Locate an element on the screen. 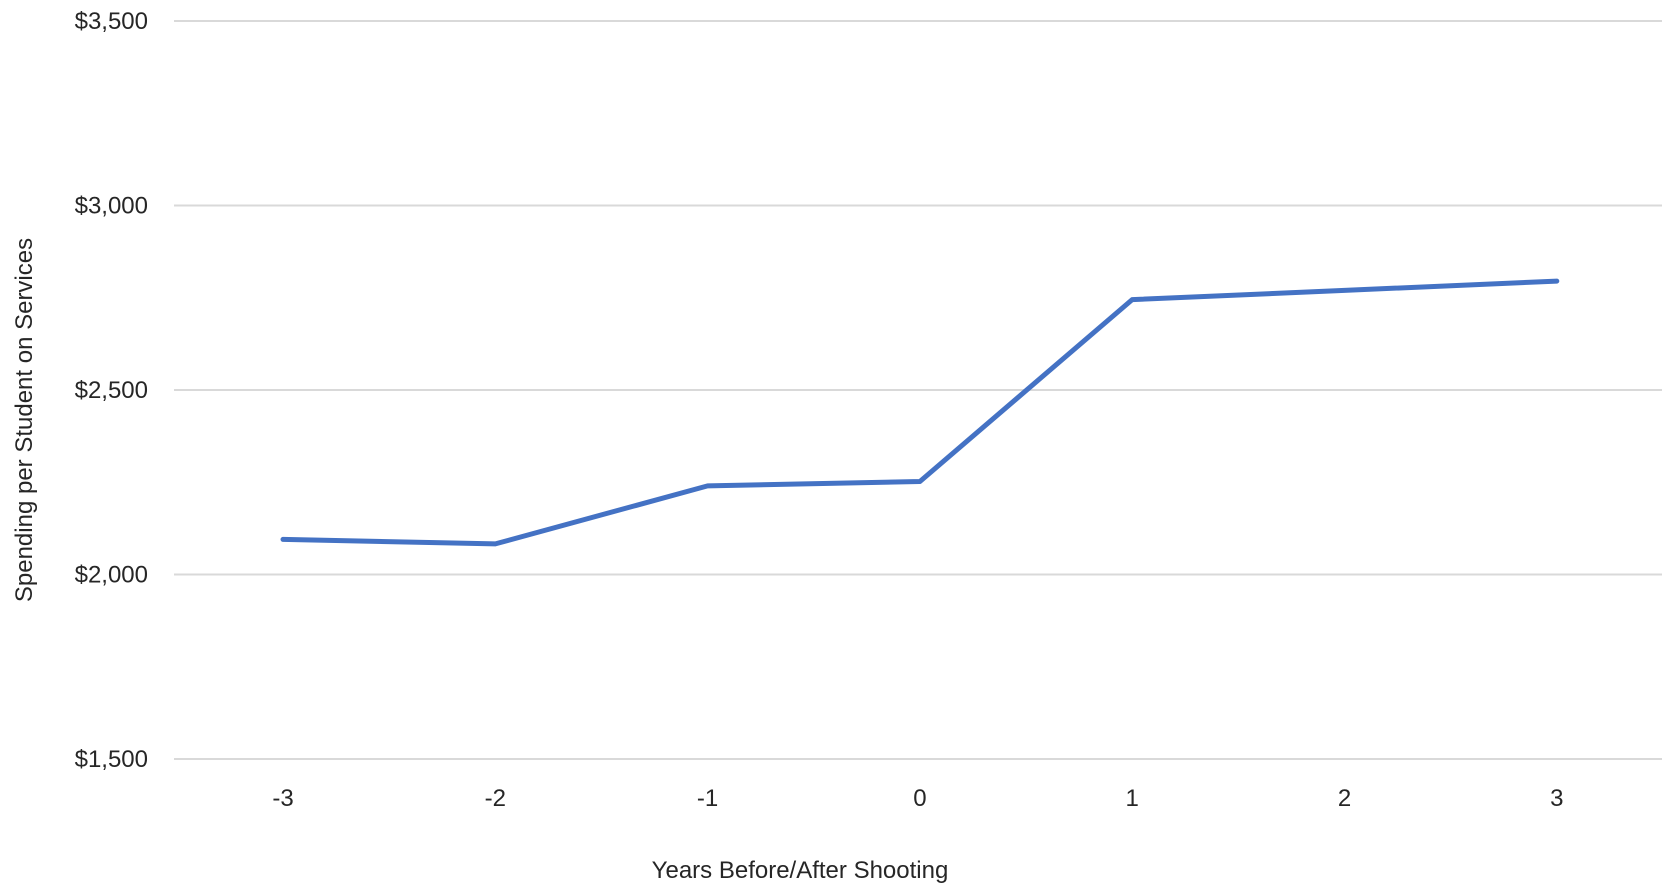 The width and height of the screenshot is (1662, 887). x-axis-tick-labels: -3 -2 -1 0 1 2 3 is located at coordinates (917, 798).